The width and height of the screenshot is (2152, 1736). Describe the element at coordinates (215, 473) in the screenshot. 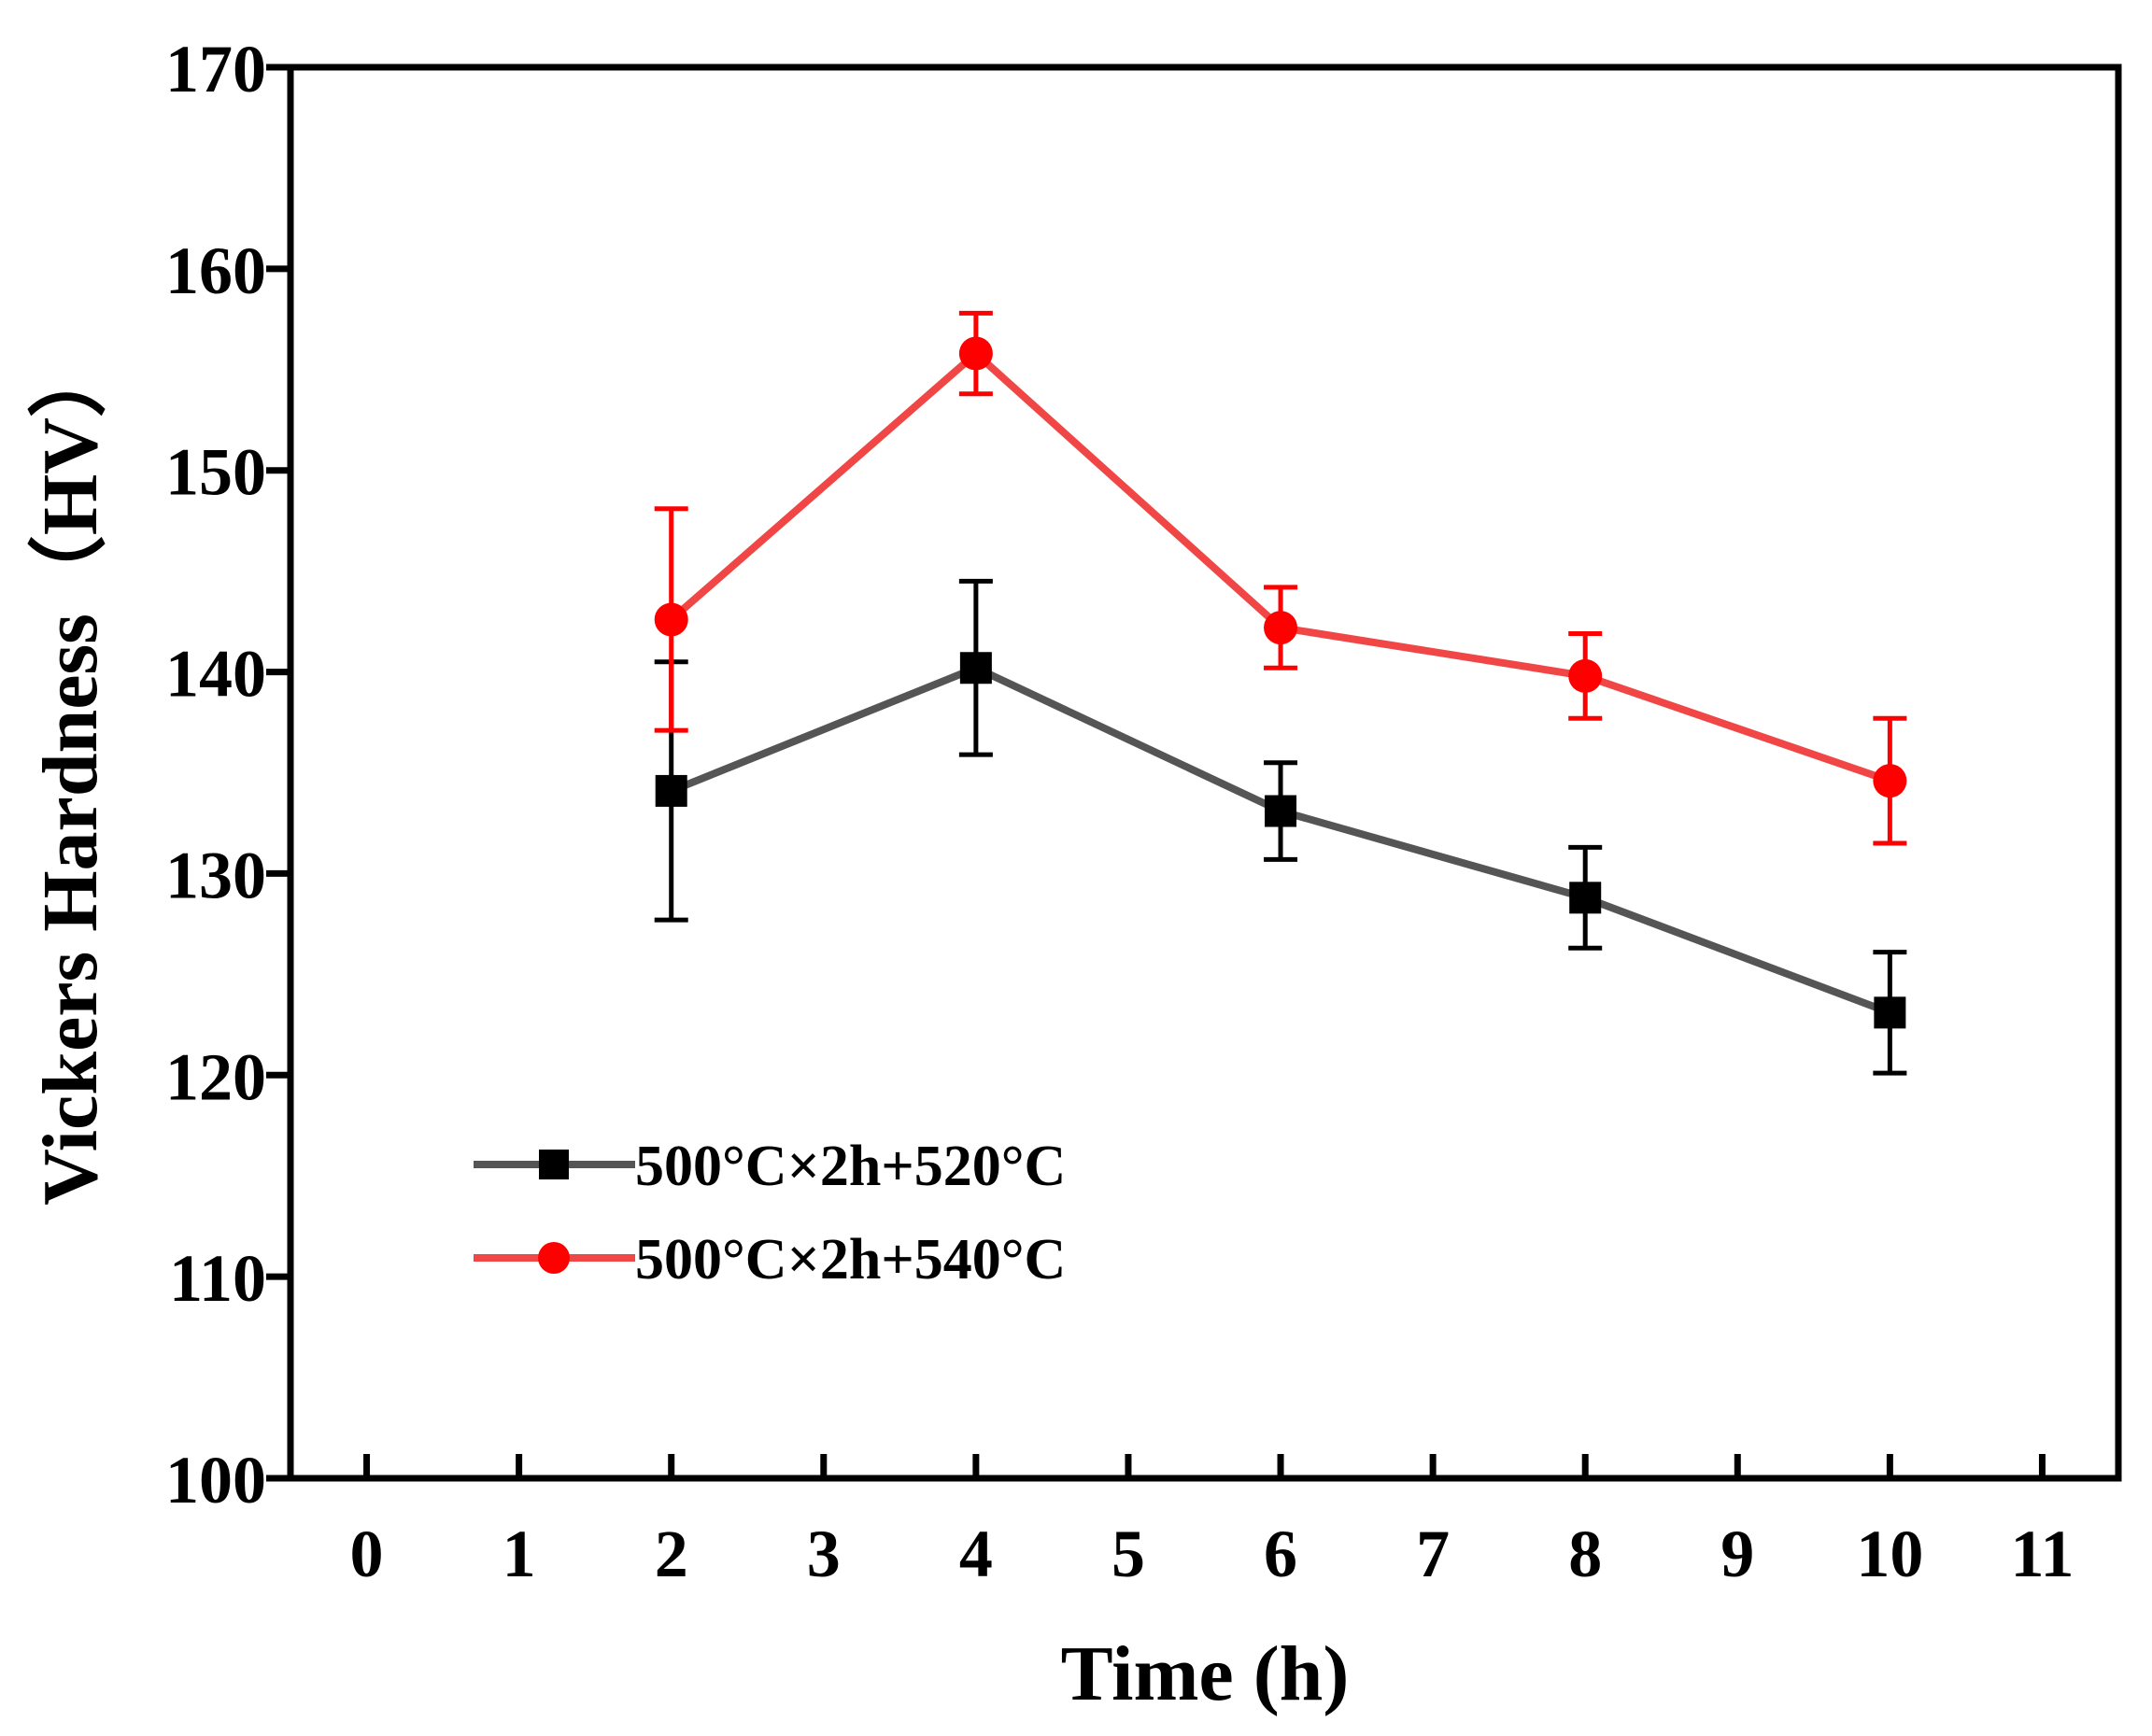

I see `y-tick-label: 150` at that location.